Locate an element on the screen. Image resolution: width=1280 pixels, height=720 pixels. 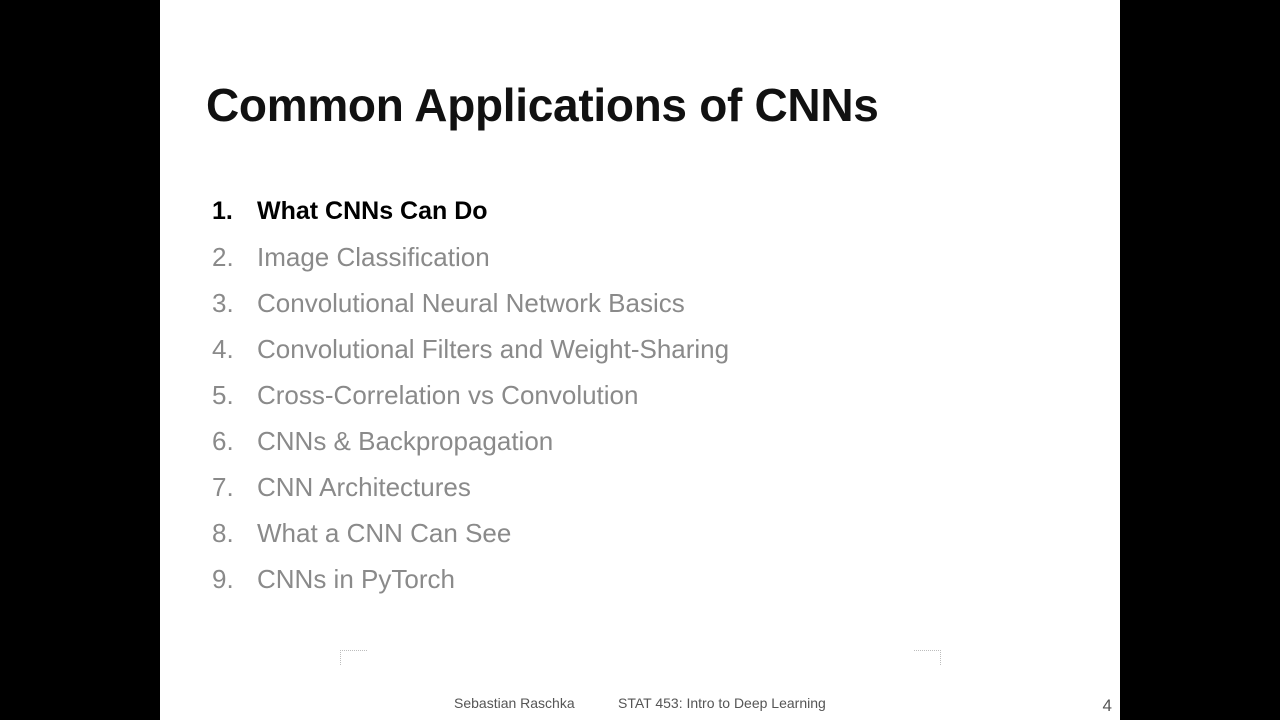
agenda-item: 1. What CNNs Can Do is located at coordinates (470, 211).